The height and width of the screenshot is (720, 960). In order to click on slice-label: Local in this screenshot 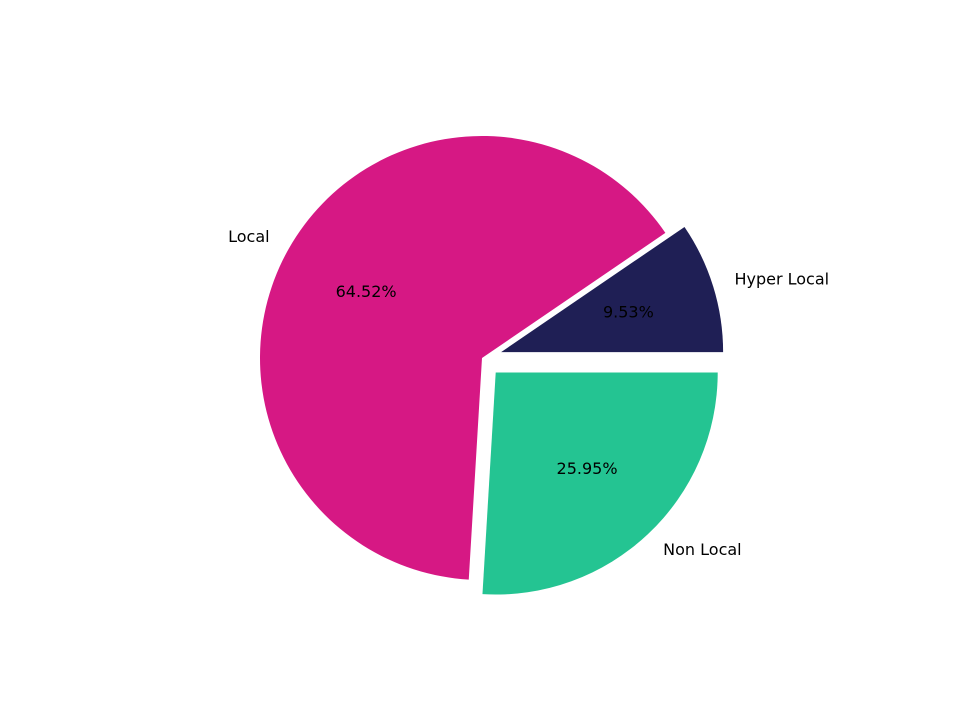, I will do `click(248, 236)`.